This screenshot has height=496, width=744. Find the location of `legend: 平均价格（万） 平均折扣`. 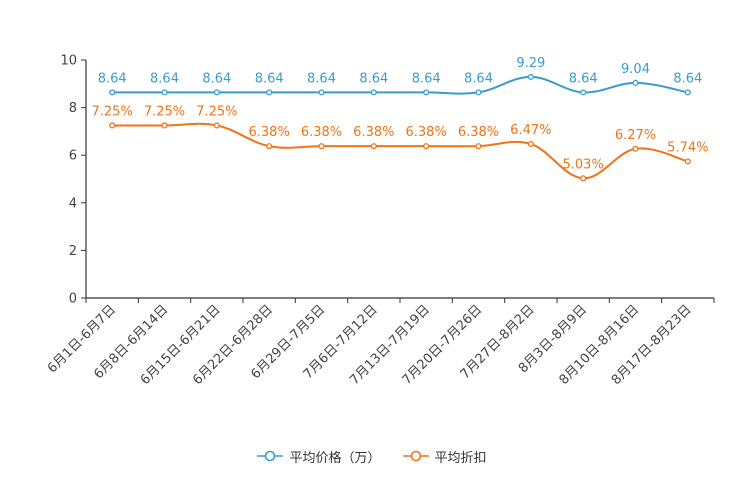

legend: 平均价格（万） 平均折扣 is located at coordinates (372, 456).